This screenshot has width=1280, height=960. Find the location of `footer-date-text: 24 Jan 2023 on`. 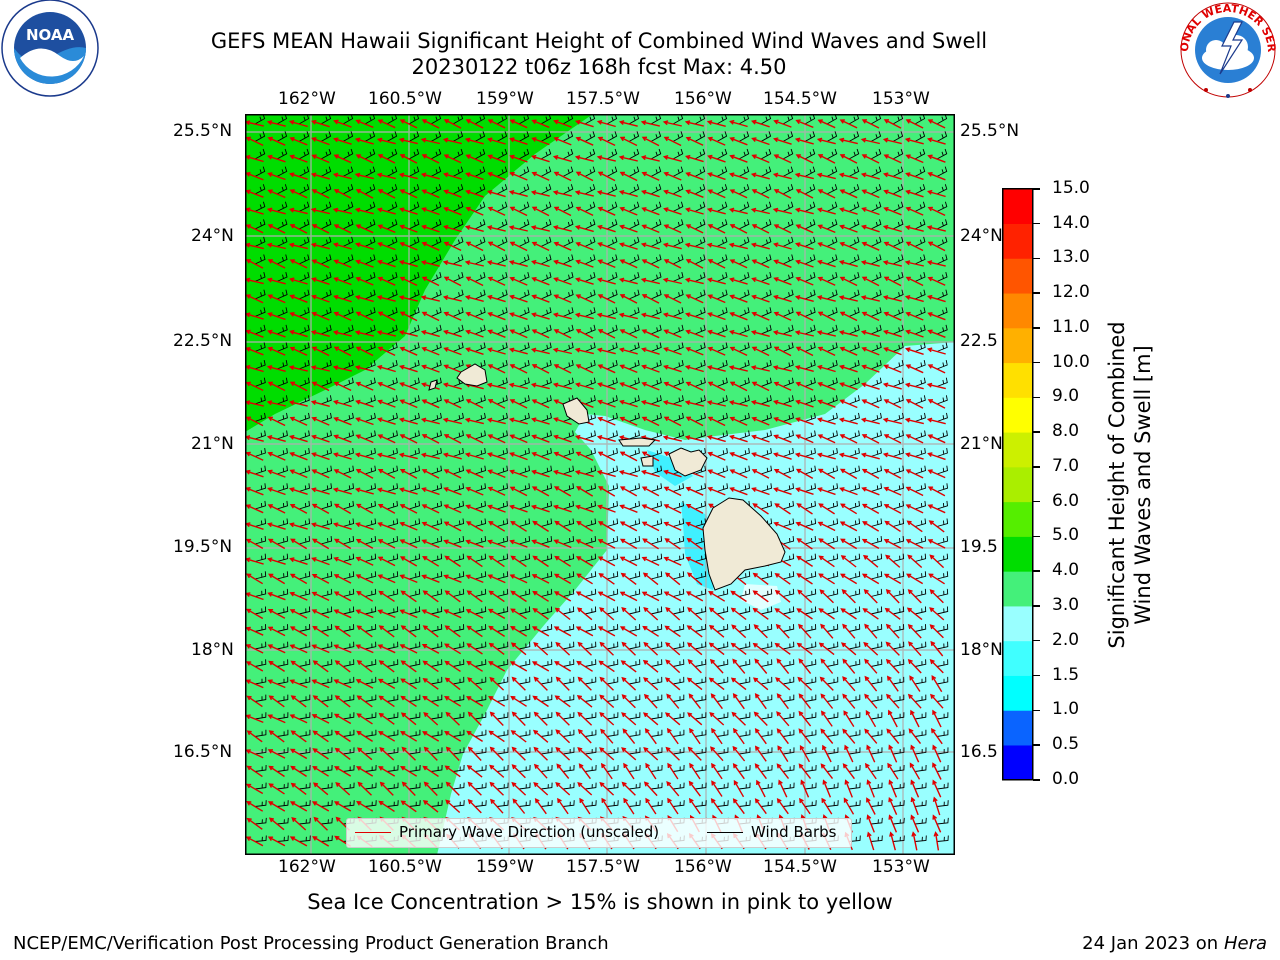

footer-date-text: 24 Jan 2023 on is located at coordinates (1153, 943).